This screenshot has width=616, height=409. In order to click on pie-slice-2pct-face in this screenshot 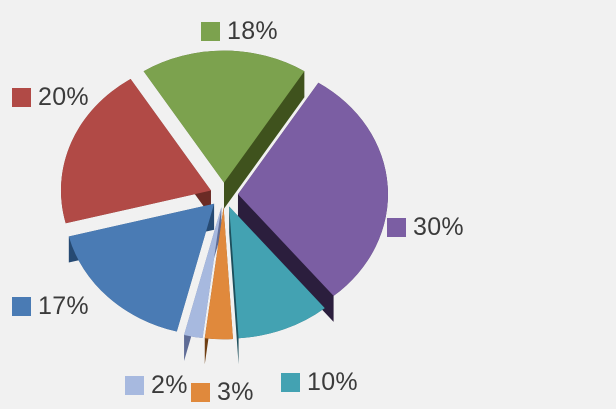, I will do `click(203, 273)`.